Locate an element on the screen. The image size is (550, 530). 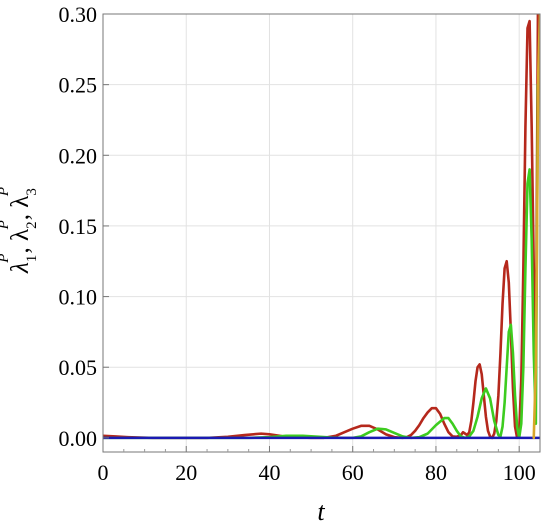
y-tick-label: 0.00 is located at coordinates (78, 438).